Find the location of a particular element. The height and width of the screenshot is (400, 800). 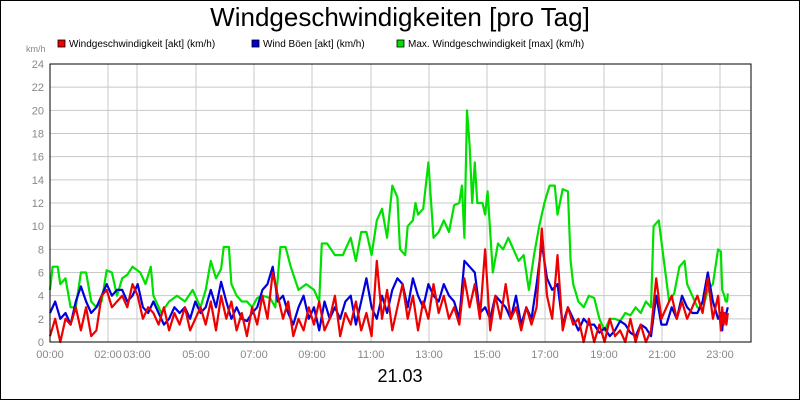

x-tick-label: 09:00 is located at coordinates (312, 355).